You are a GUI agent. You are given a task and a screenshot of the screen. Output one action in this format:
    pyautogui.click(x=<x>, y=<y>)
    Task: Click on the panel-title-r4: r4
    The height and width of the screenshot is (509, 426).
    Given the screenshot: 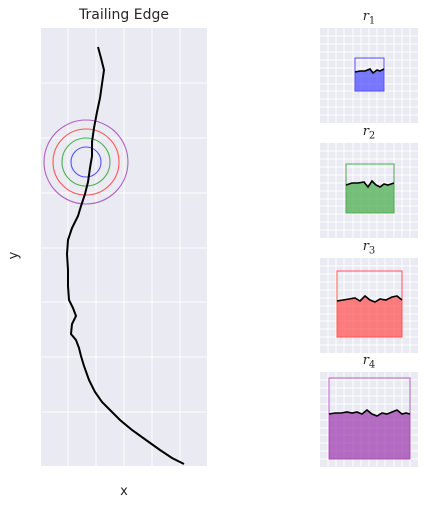 What is the action you would take?
    pyautogui.click(x=369, y=362)
    